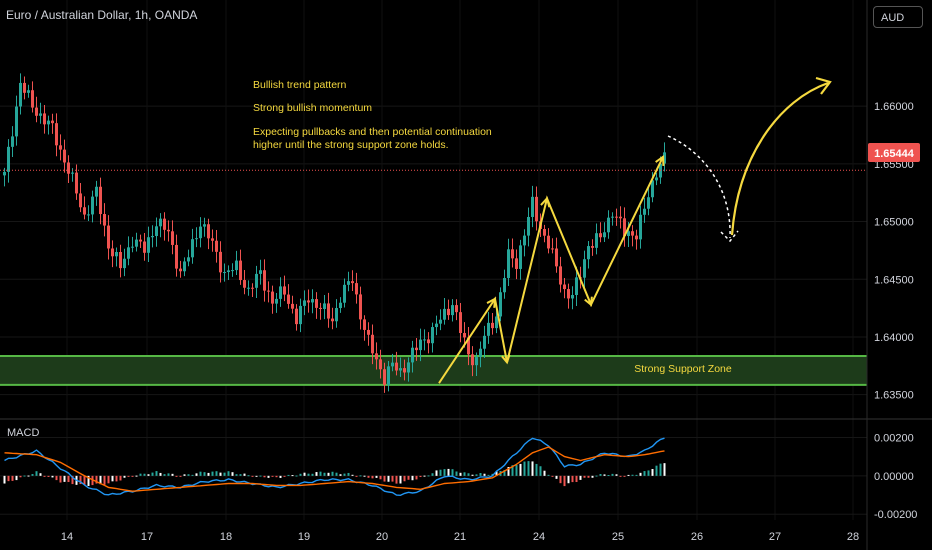 The image size is (932, 550). Describe the element at coordinates (853, 537) in the screenshot. I see `time-tick-label: 28` at that location.